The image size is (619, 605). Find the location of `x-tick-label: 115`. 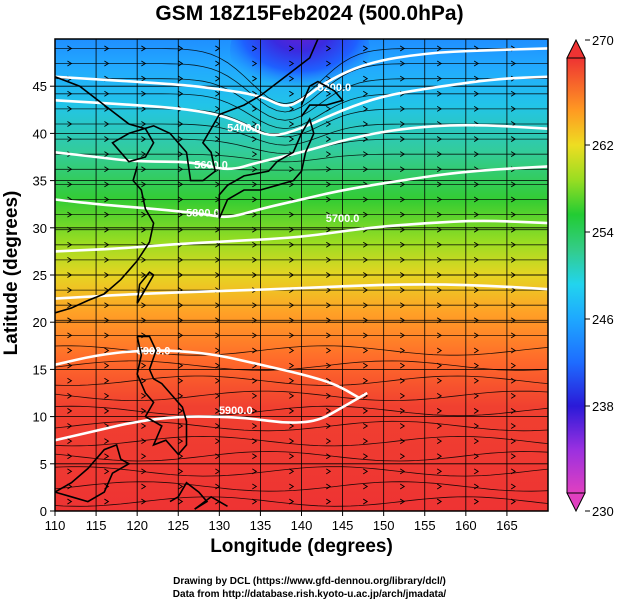

x-tick-label: 115 is located at coordinates (96, 525).